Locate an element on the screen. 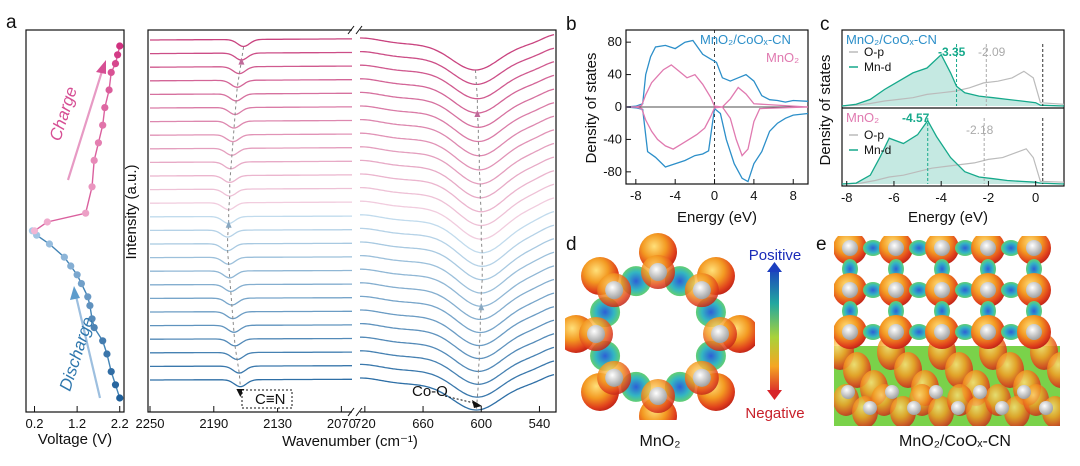  colorbar-gradient is located at coordinates (774, 331).